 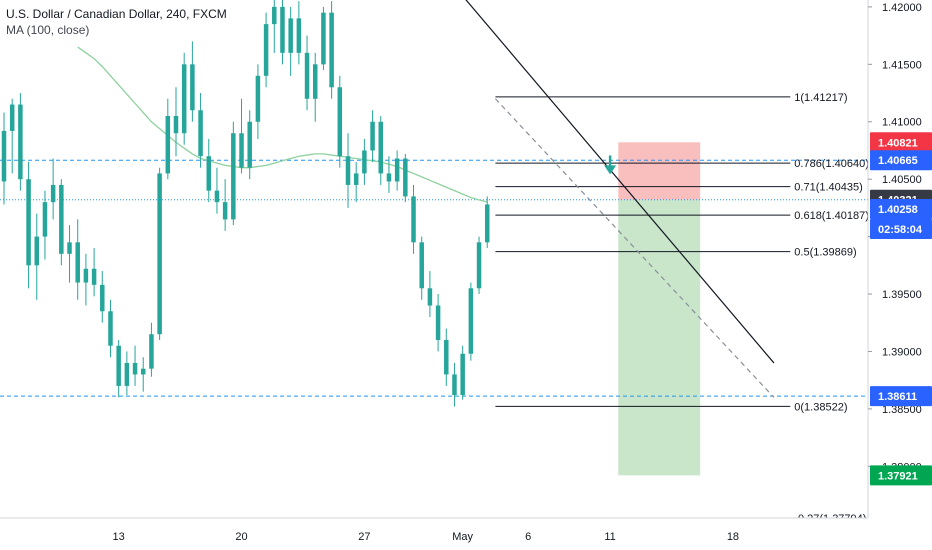 What do you see at coordinates (119, 537) in the screenshot?
I see `x-tick-label: 13` at bounding box center [119, 537].